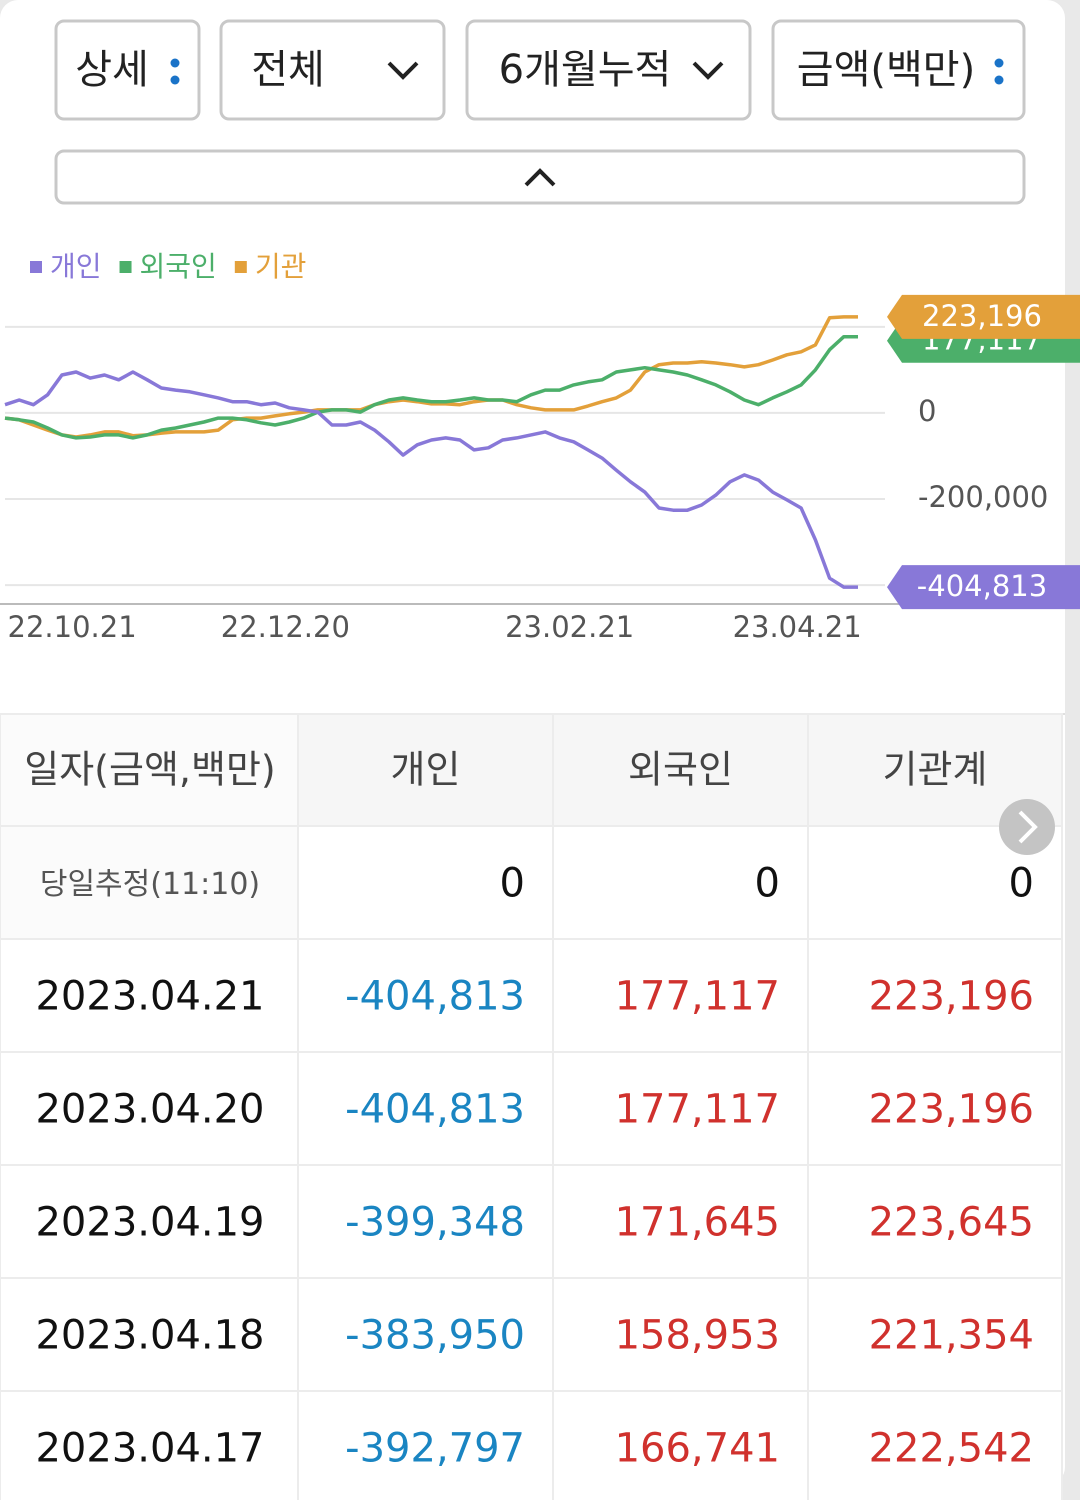 Image resolution: width=1080 pixels, height=1500 pixels. Describe the element at coordinates (797, 627) in the screenshot. I see `x-tick-label: 23.04.21` at that location.